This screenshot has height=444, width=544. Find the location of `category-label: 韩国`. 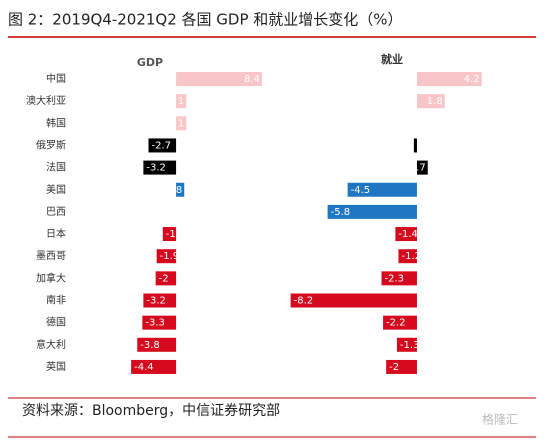

category-label: 韩国 is located at coordinates (56, 122).